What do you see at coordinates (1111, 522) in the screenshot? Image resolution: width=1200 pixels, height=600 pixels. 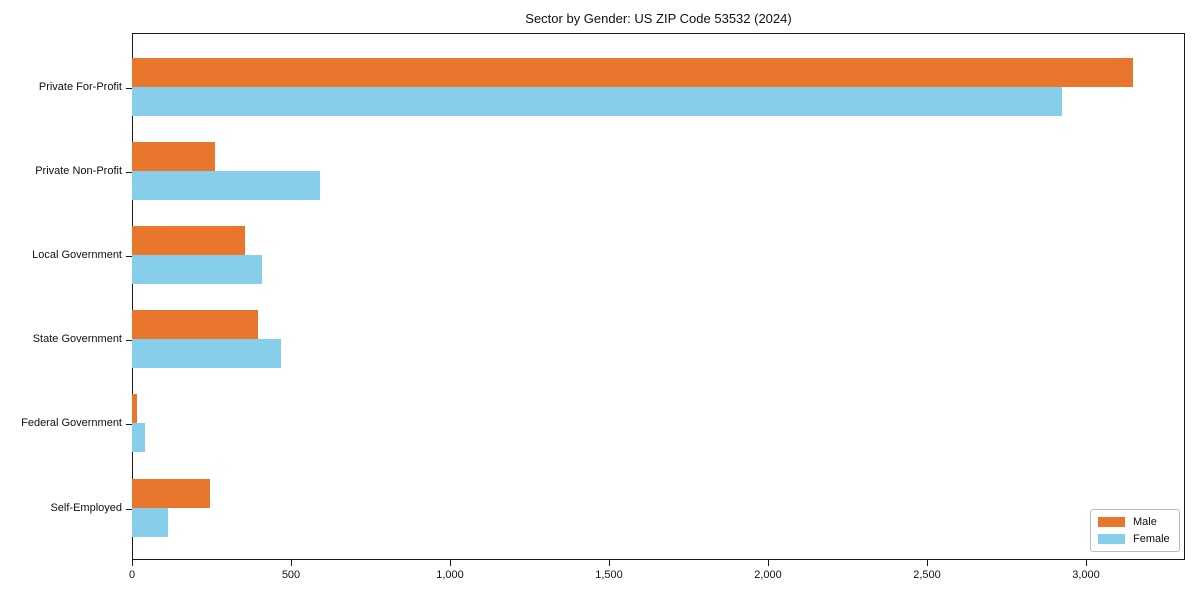 I see `legend-swatch-male` at bounding box center [1111, 522].